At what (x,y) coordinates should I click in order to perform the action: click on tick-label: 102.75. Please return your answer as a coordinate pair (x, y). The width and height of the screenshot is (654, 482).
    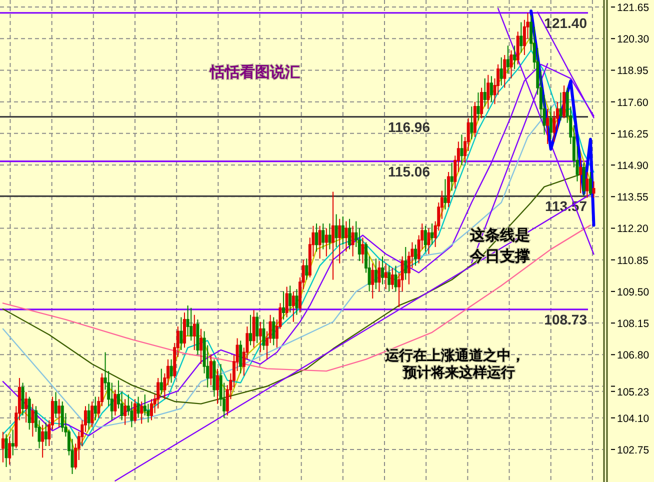
    Looking at the image, I should click on (633, 450).